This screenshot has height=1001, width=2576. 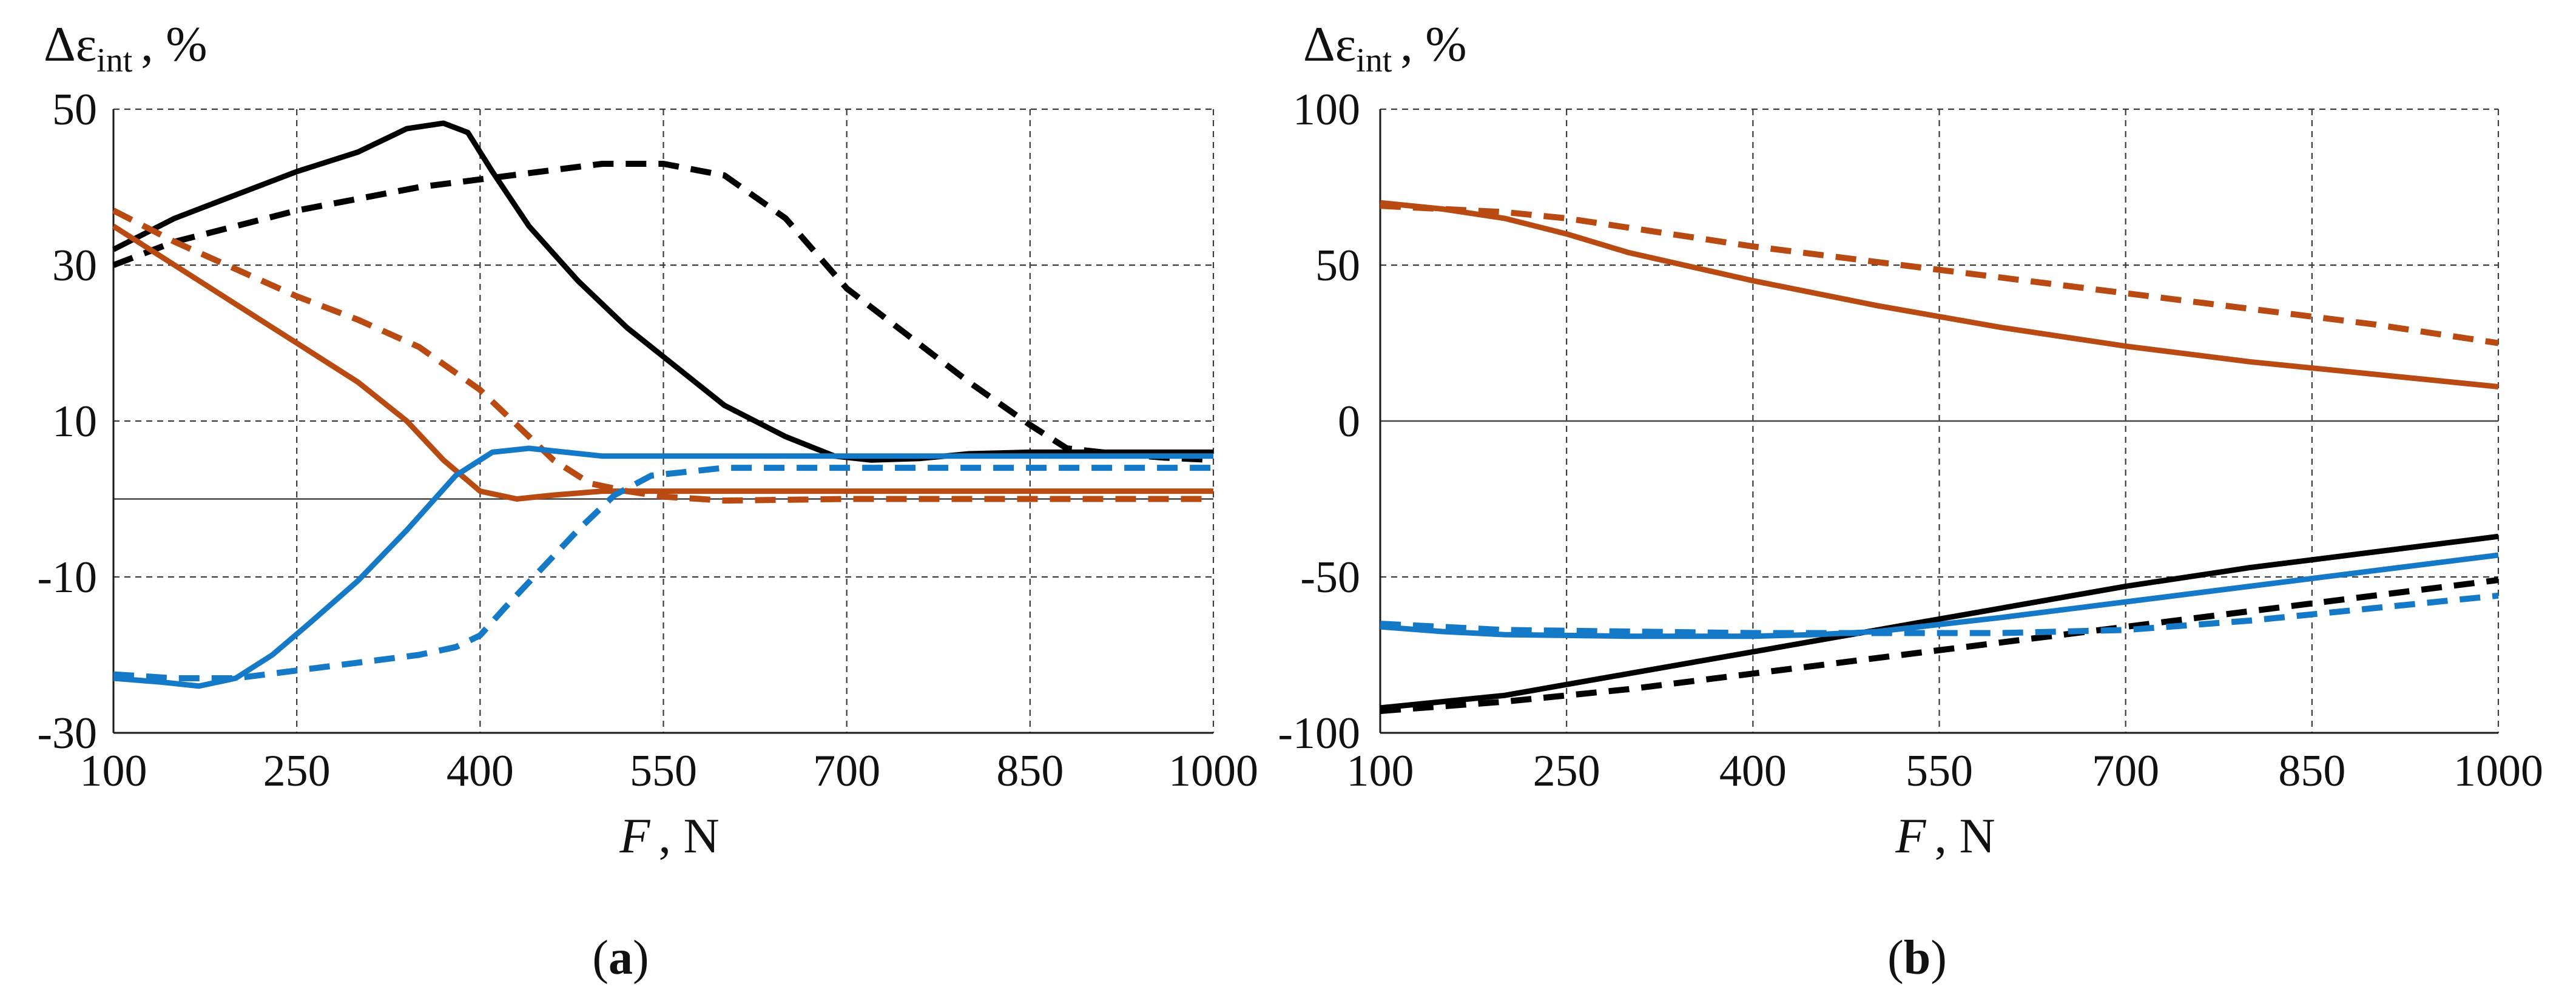 What do you see at coordinates (75, 422) in the screenshot?
I see `y-tick-label: 10` at bounding box center [75, 422].